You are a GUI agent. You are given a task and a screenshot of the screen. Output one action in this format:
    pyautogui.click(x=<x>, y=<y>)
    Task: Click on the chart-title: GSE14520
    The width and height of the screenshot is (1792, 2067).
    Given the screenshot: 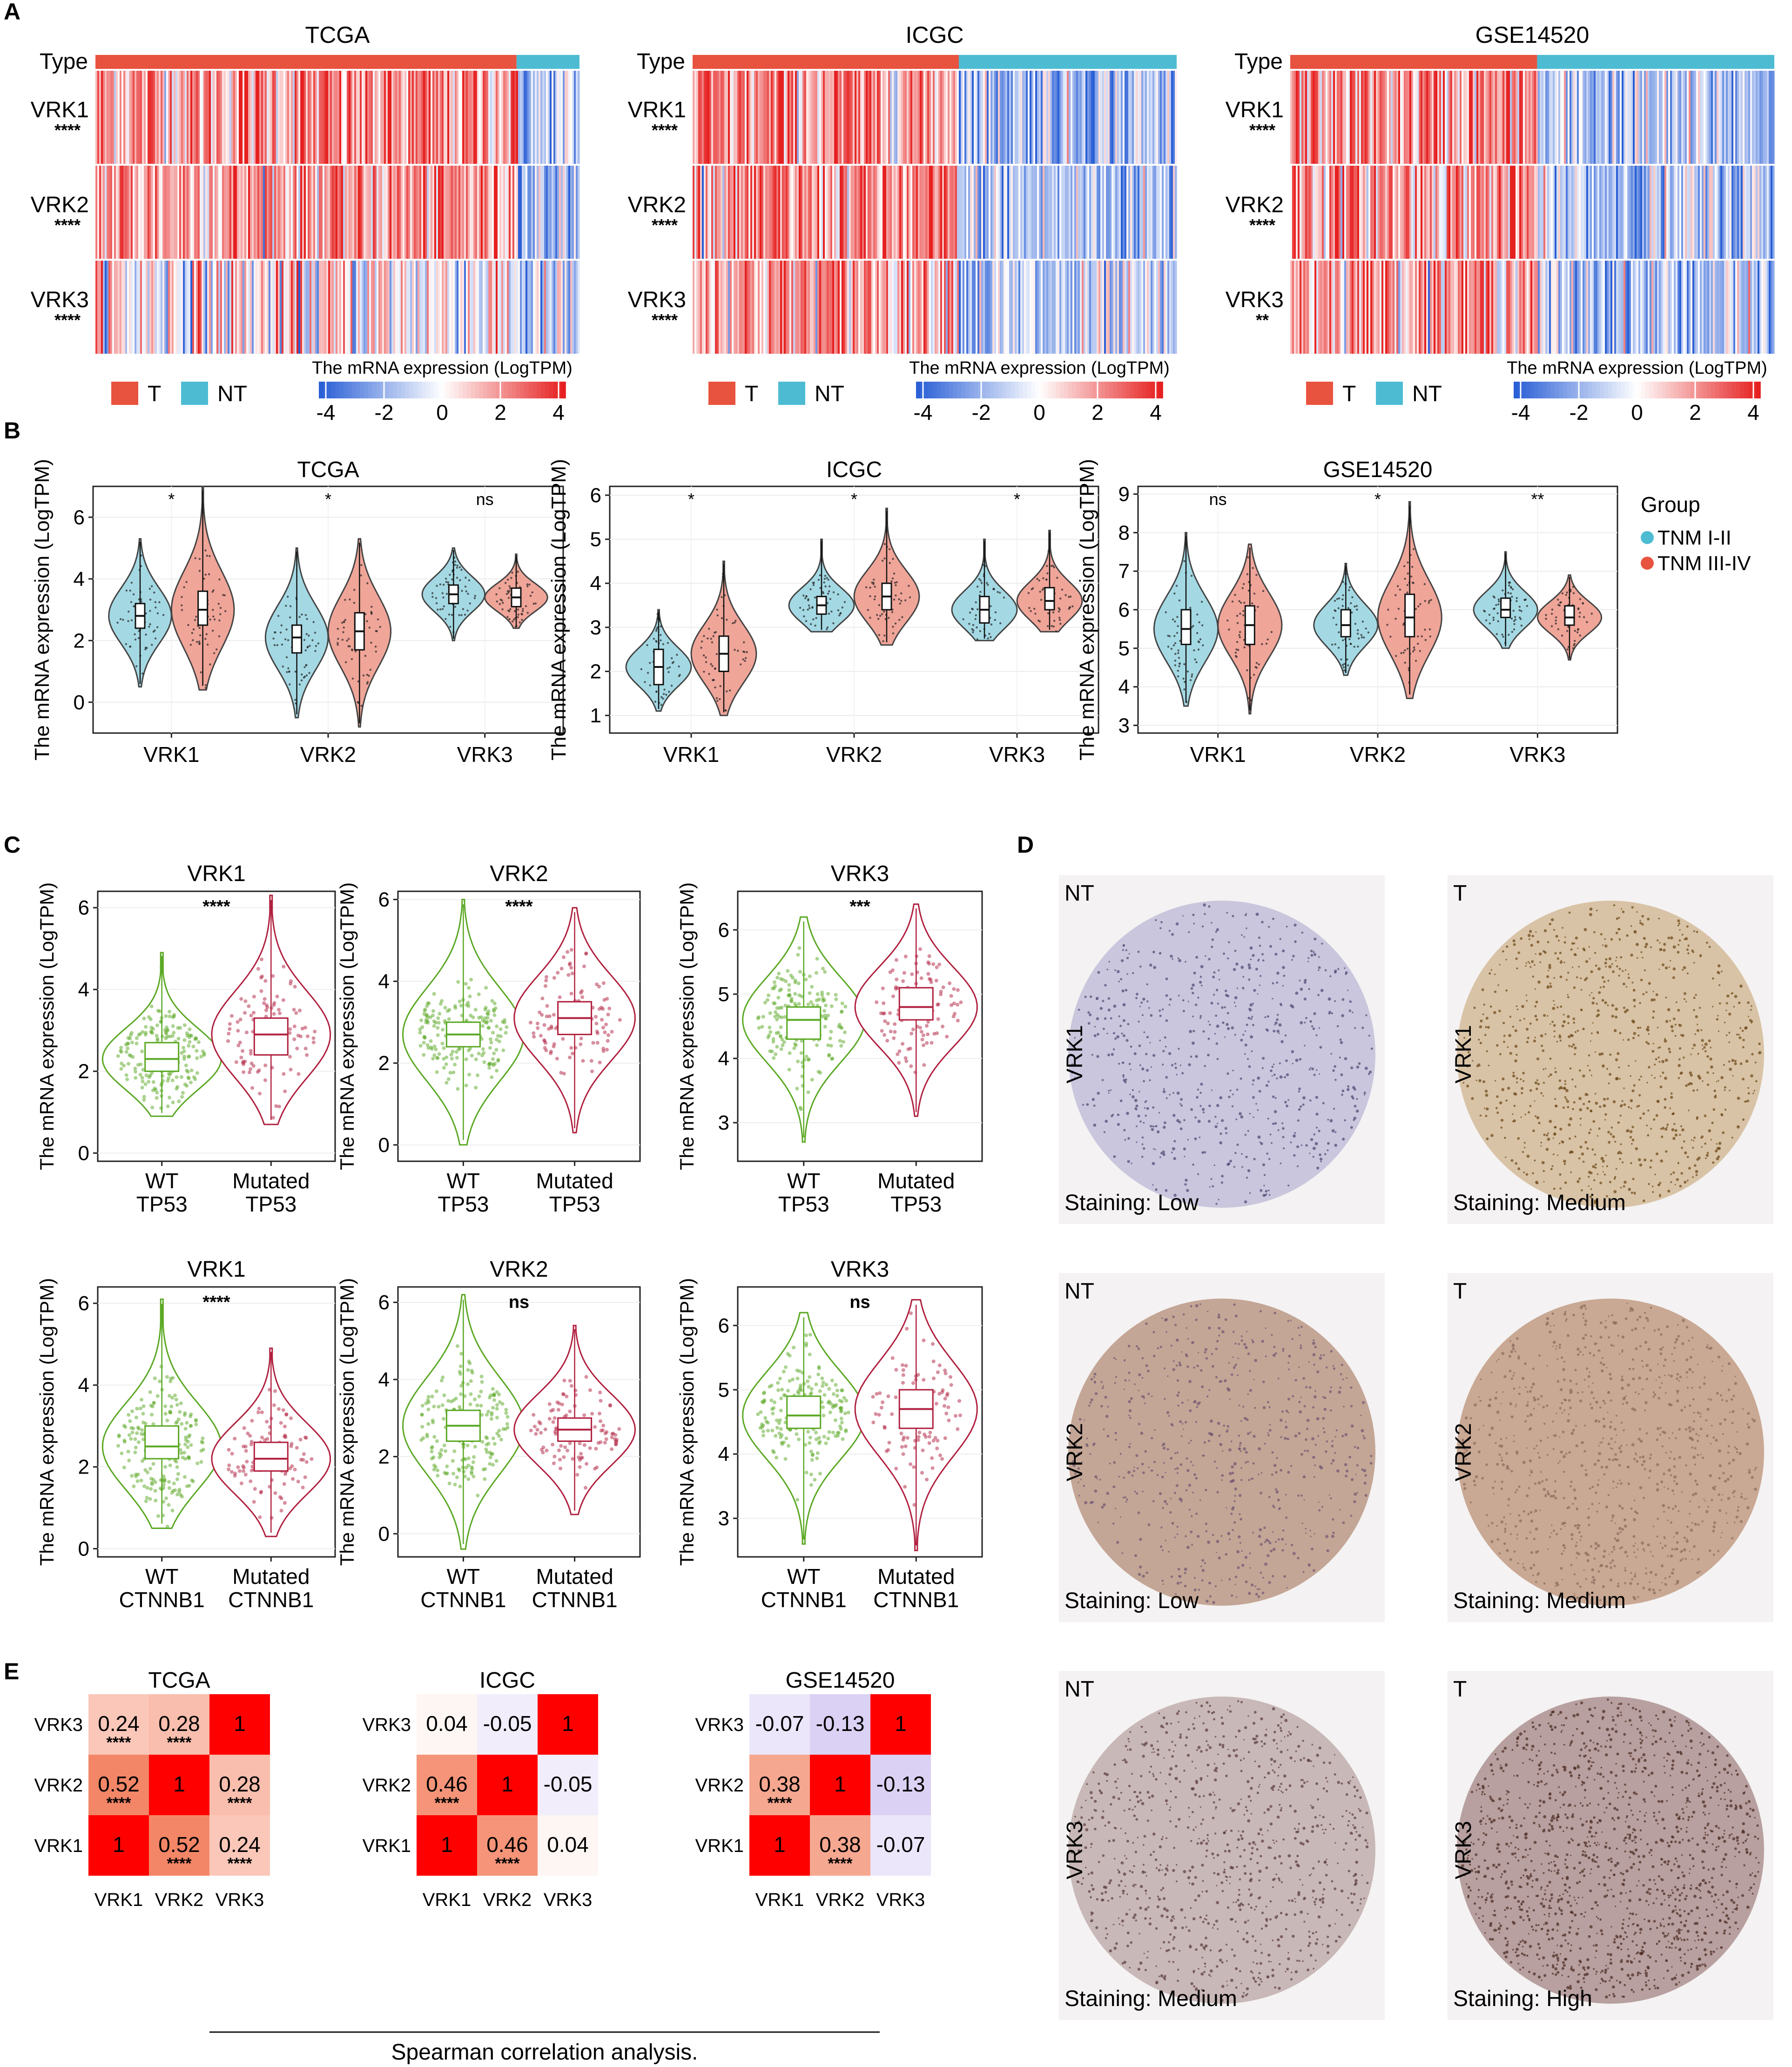 What is the action you would take?
    pyautogui.click(x=840, y=1680)
    